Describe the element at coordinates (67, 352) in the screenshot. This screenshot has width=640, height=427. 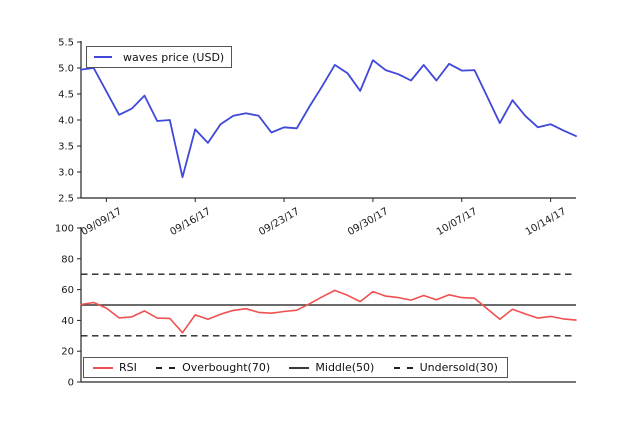
I see `svg-text: 20` at that location.